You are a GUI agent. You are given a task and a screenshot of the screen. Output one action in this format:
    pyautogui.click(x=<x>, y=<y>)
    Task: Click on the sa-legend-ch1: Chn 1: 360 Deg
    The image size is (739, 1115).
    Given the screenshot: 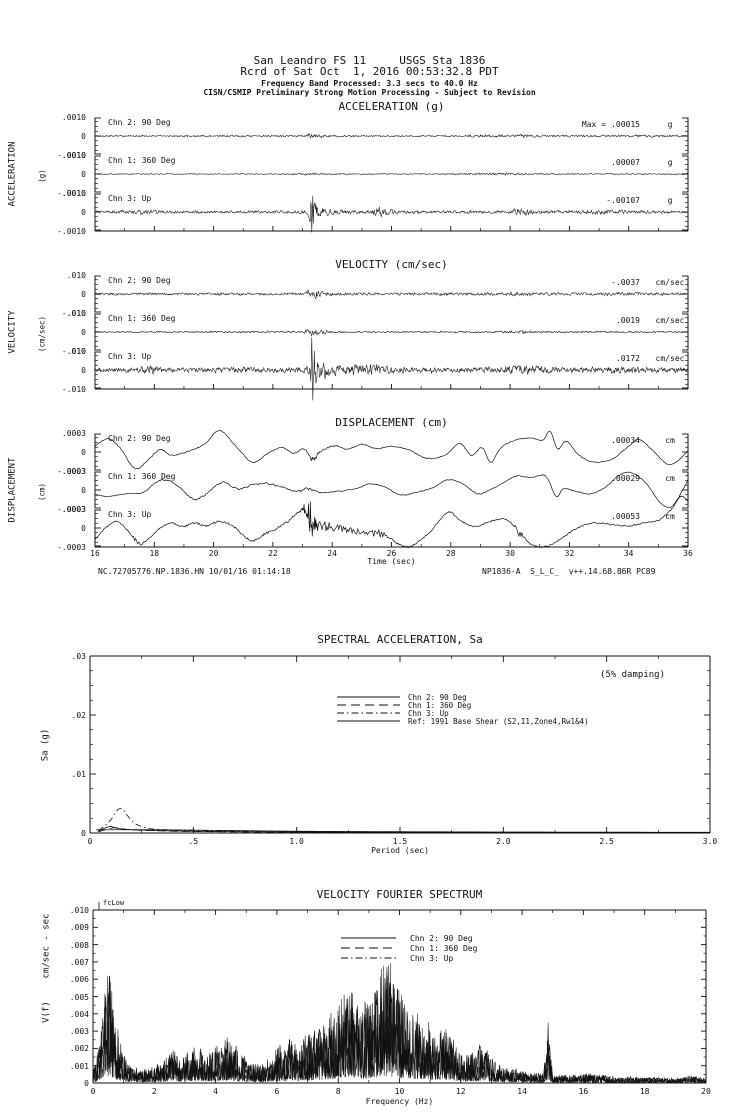 What is the action you would take?
    pyautogui.click(x=440, y=705)
    